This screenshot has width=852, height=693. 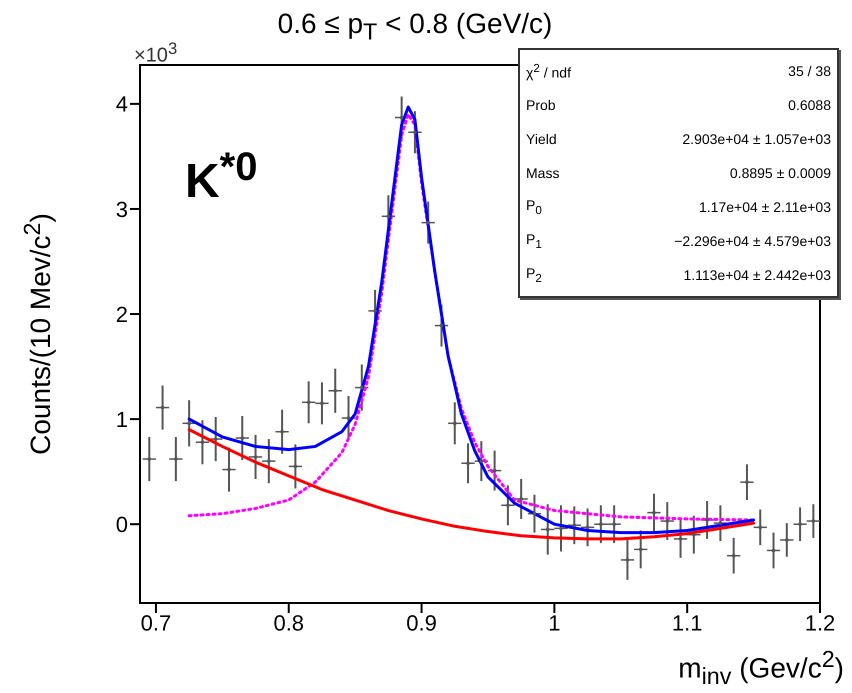 I want to click on y-tick-label: 3, so click(x=122, y=209).